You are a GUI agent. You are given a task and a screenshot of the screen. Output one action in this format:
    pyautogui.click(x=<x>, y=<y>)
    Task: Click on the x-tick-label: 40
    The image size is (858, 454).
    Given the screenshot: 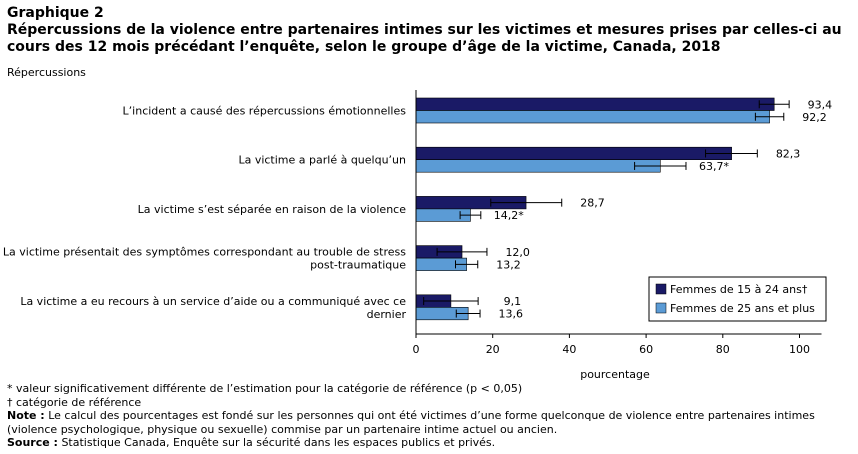 What is the action you would take?
    pyautogui.click(x=569, y=349)
    